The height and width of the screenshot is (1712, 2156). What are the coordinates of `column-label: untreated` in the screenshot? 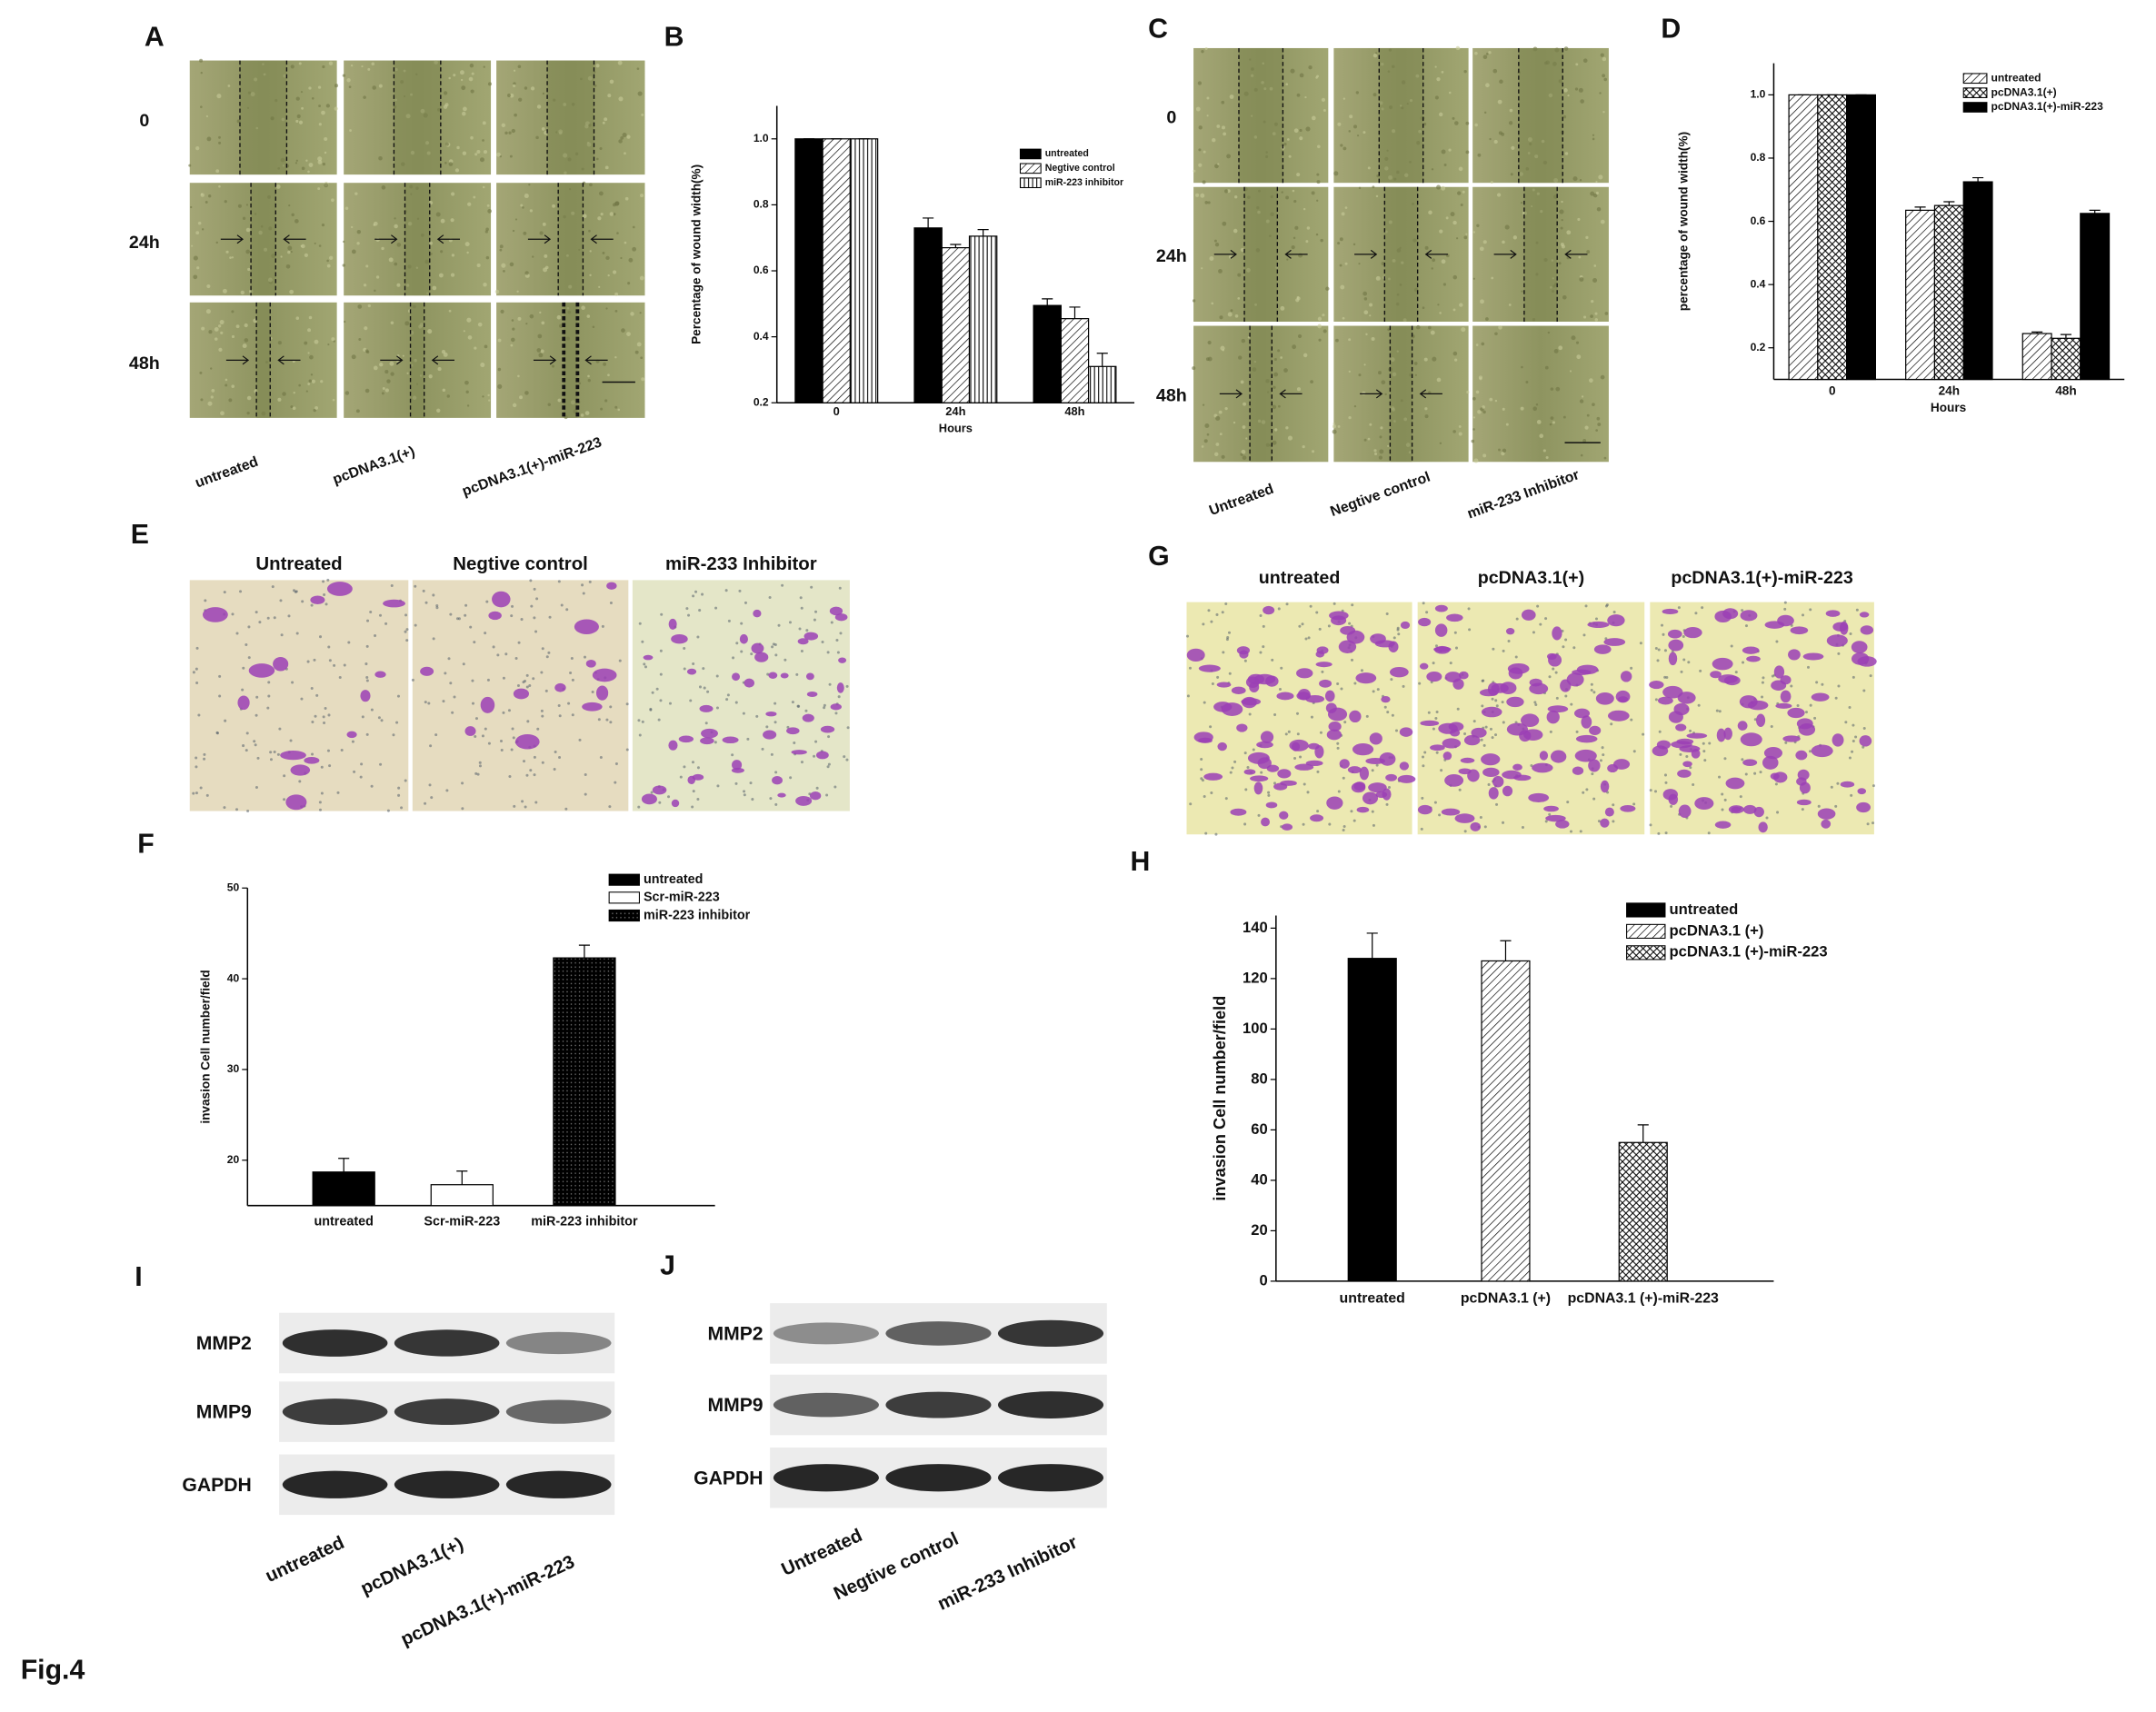 It's located at (227, 473).